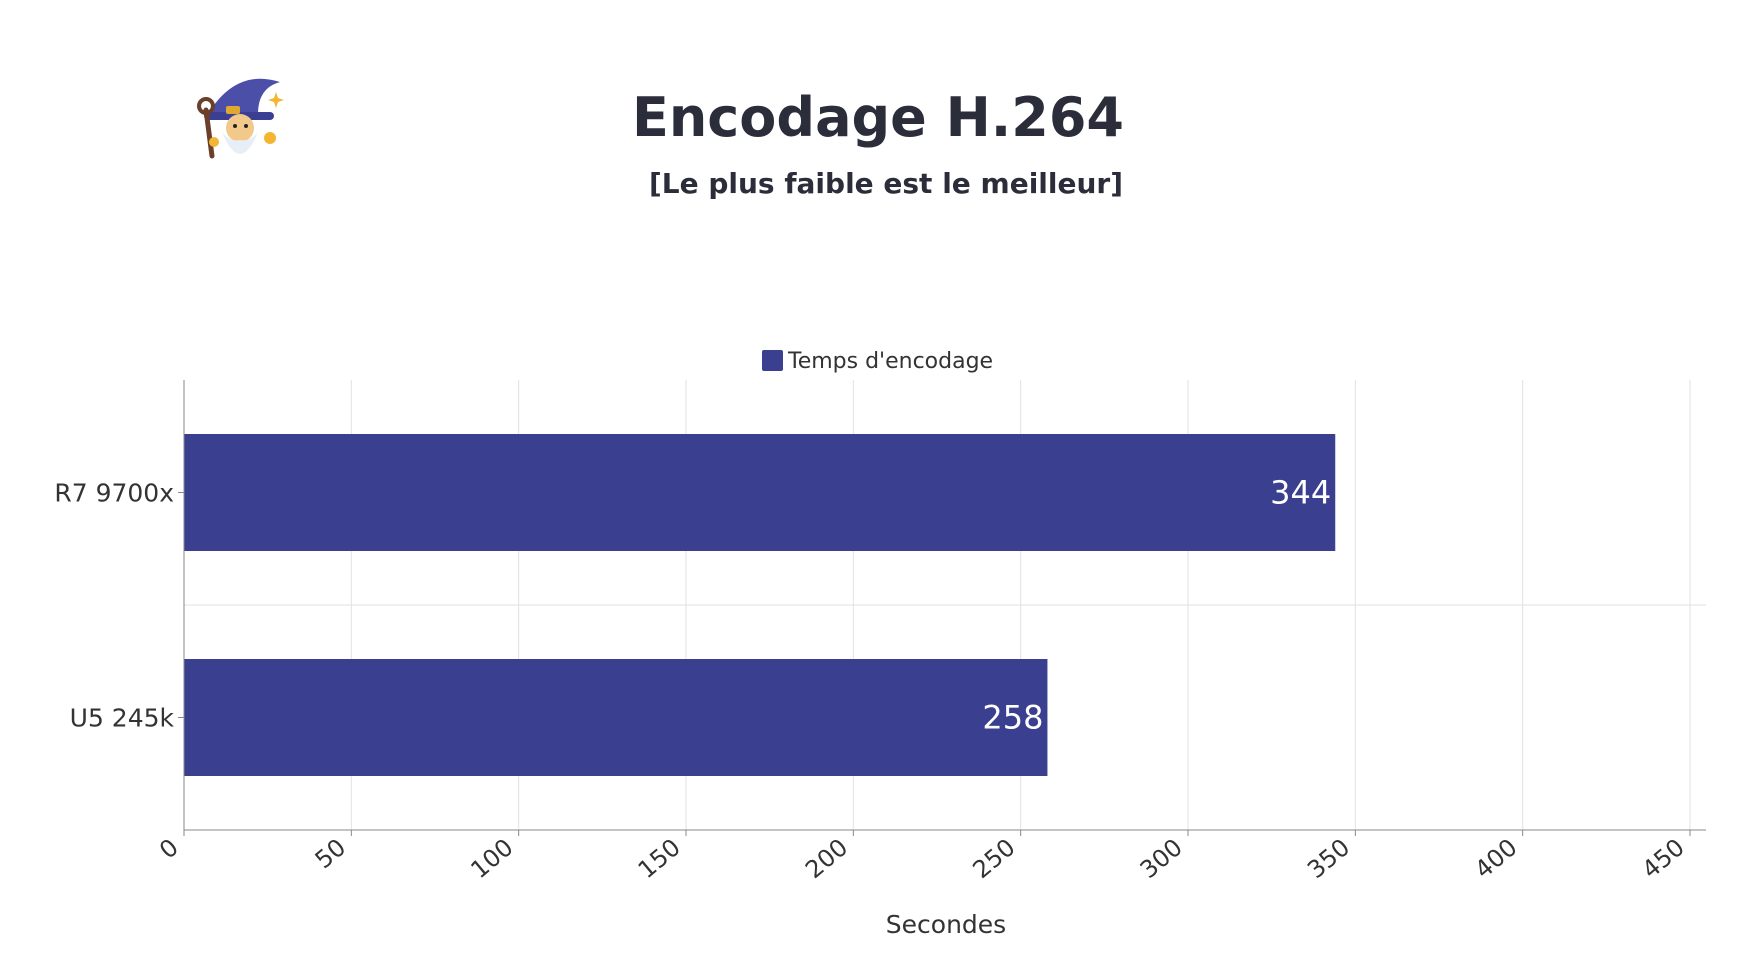  I want to click on legend-swatch, so click(772, 360).